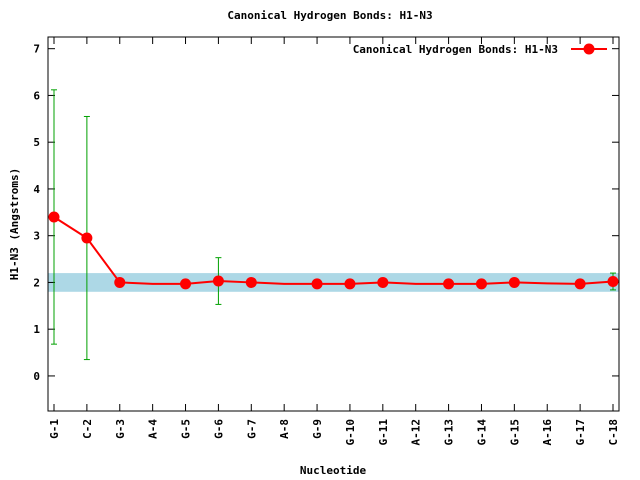  I want to click on y-tick-label: 4, so click(36, 189).